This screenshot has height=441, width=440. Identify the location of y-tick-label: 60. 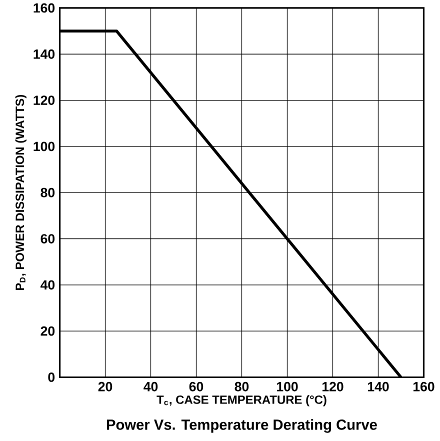
(47, 239).